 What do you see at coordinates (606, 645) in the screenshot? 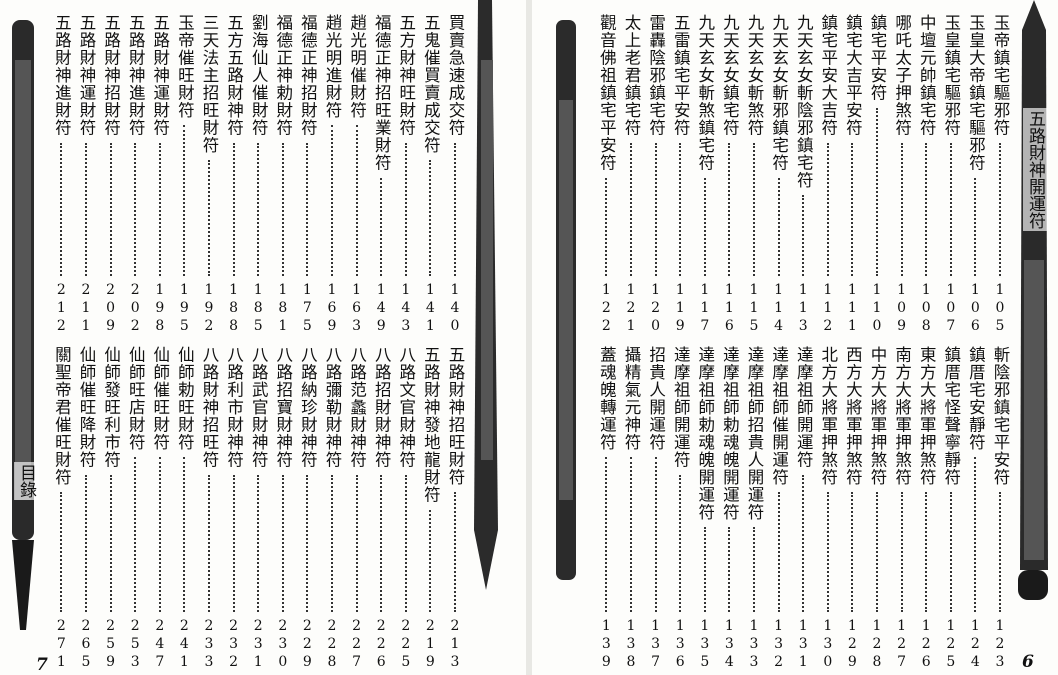
I see `entry-page: 139` at bounding box center [606, 645].